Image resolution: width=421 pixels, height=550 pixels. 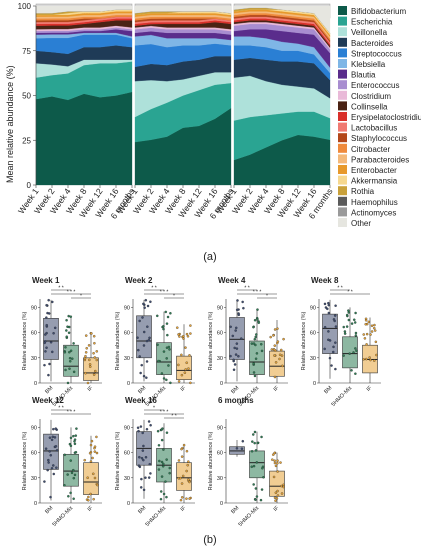 What do you see at coordinates (370, 389) in the screenshot?
I see `x-tick-label: IF` at bounding box center [370, 389].